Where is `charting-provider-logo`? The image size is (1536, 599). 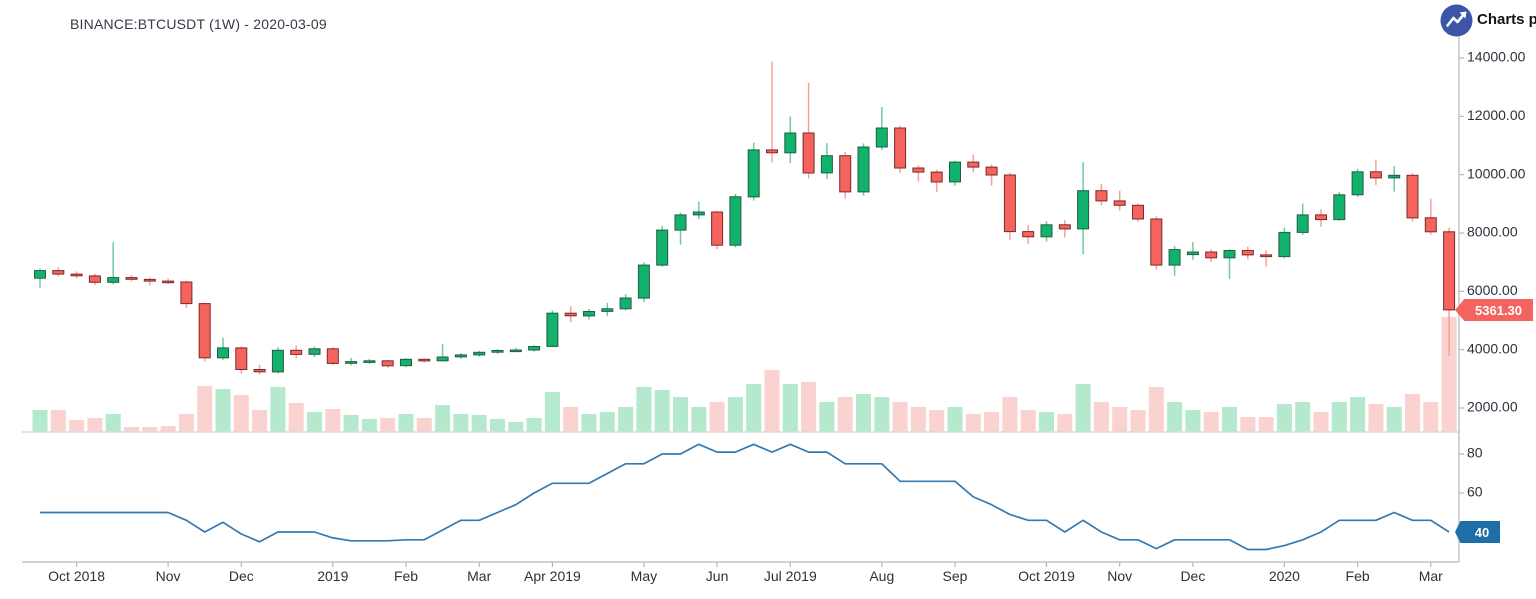
charting-provider-logo is located at coordinates (1456, 20).